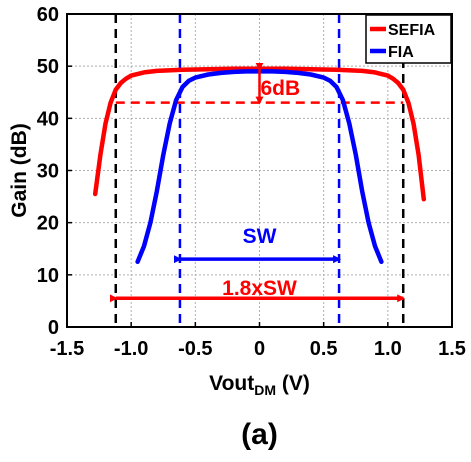 Image resolution: width=471 pixels, height=462 pixels. What do you see at coordinates (412, 30) in the screenshot?
I see `legend-label-sefia: SEFIA` at bounding box center [412, 30].